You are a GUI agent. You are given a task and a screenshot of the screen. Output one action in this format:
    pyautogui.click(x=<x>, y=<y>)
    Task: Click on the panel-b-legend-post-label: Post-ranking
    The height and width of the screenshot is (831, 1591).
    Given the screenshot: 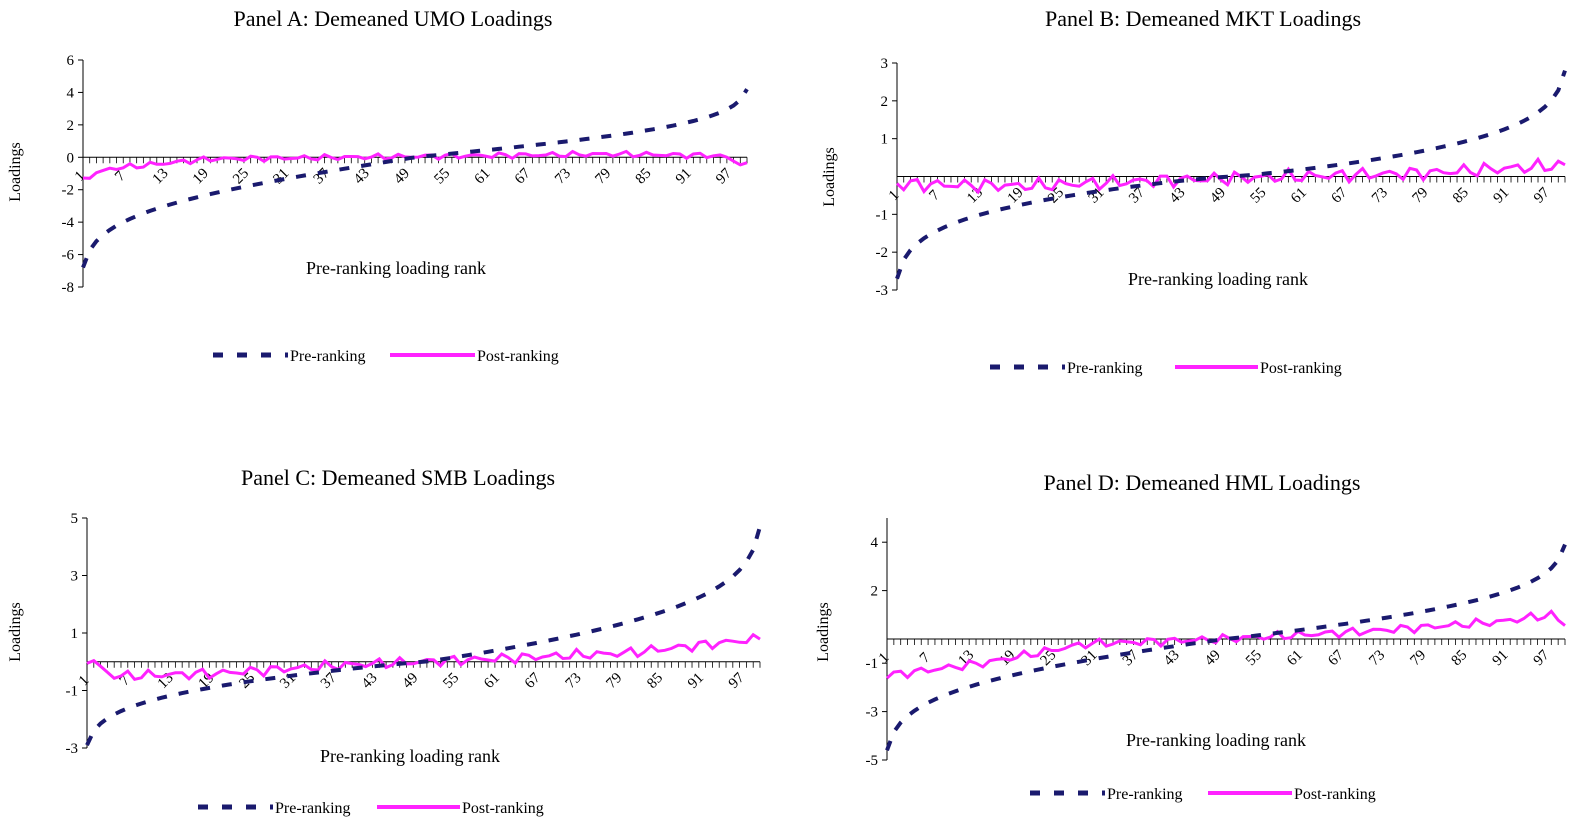 What is the action you would take?
    pyautogui.click(x=1301, y=368)
    